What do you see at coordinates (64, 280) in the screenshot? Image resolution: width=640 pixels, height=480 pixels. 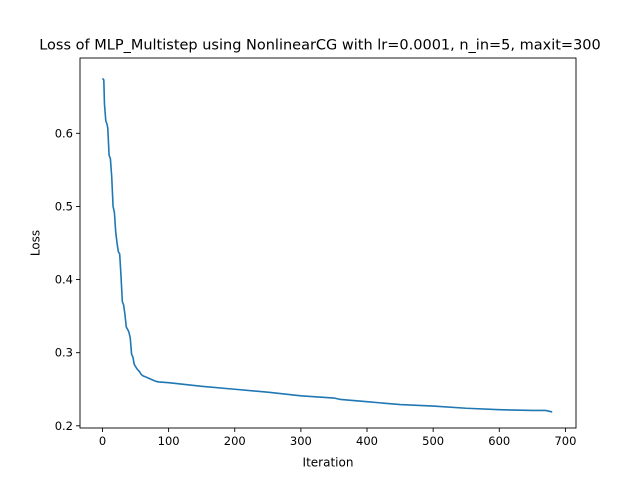 I see `y-tick-label: 0.4` at bounding box center [64, 280].